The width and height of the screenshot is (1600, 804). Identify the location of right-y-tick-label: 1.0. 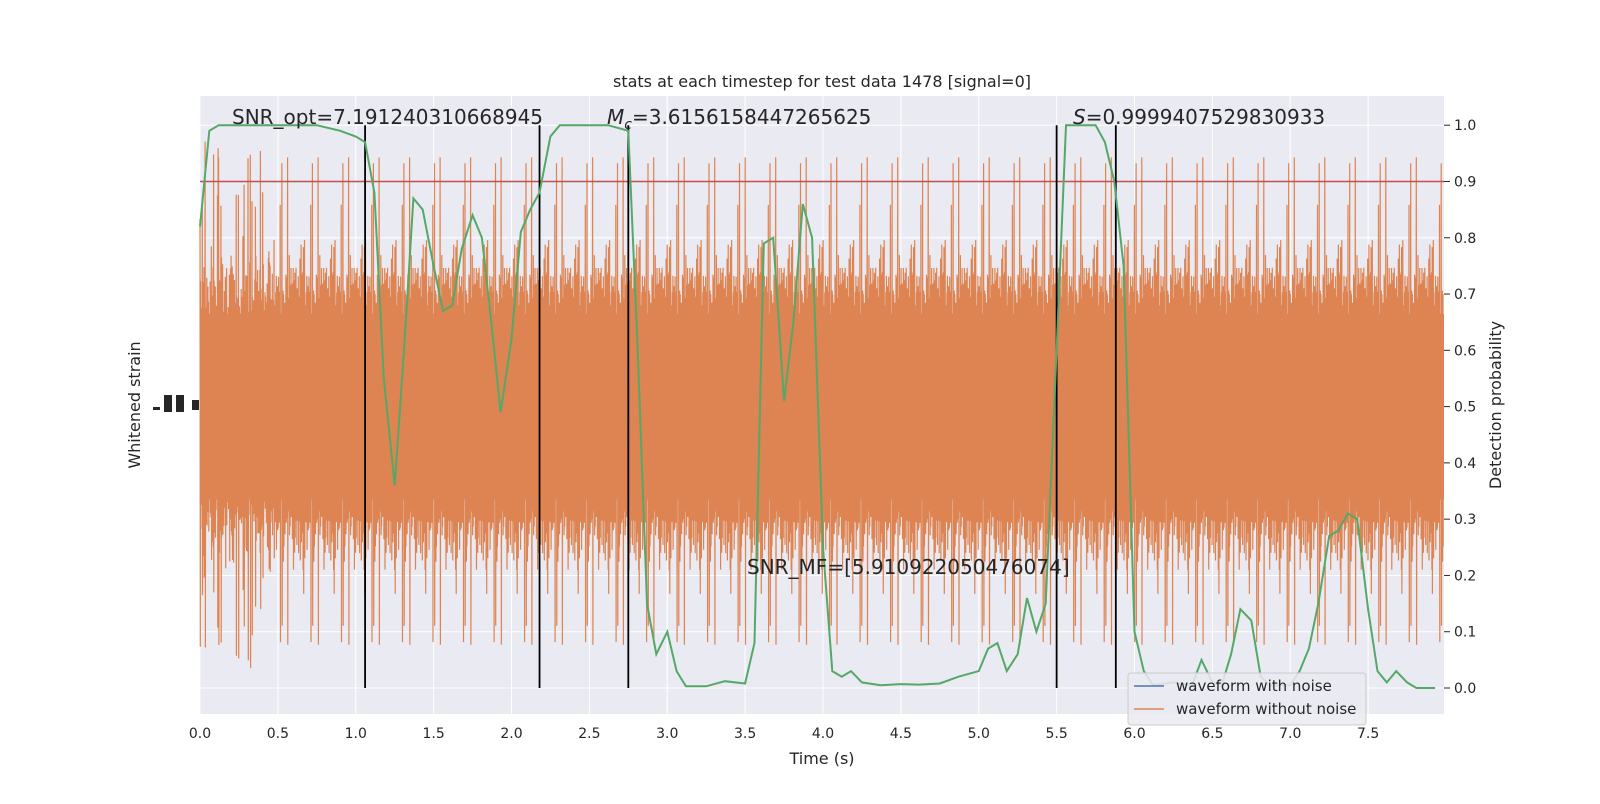
(1465, 126).